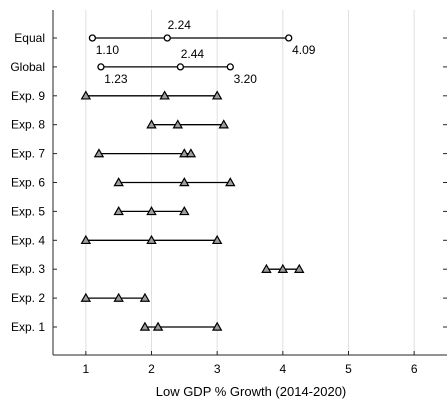 The width and height of the screenshot is (447, 402). What do you see at coordinates (414, 369) in the screenshot?
I see `x-tick-label: 6` at bounding box center [414, 369].